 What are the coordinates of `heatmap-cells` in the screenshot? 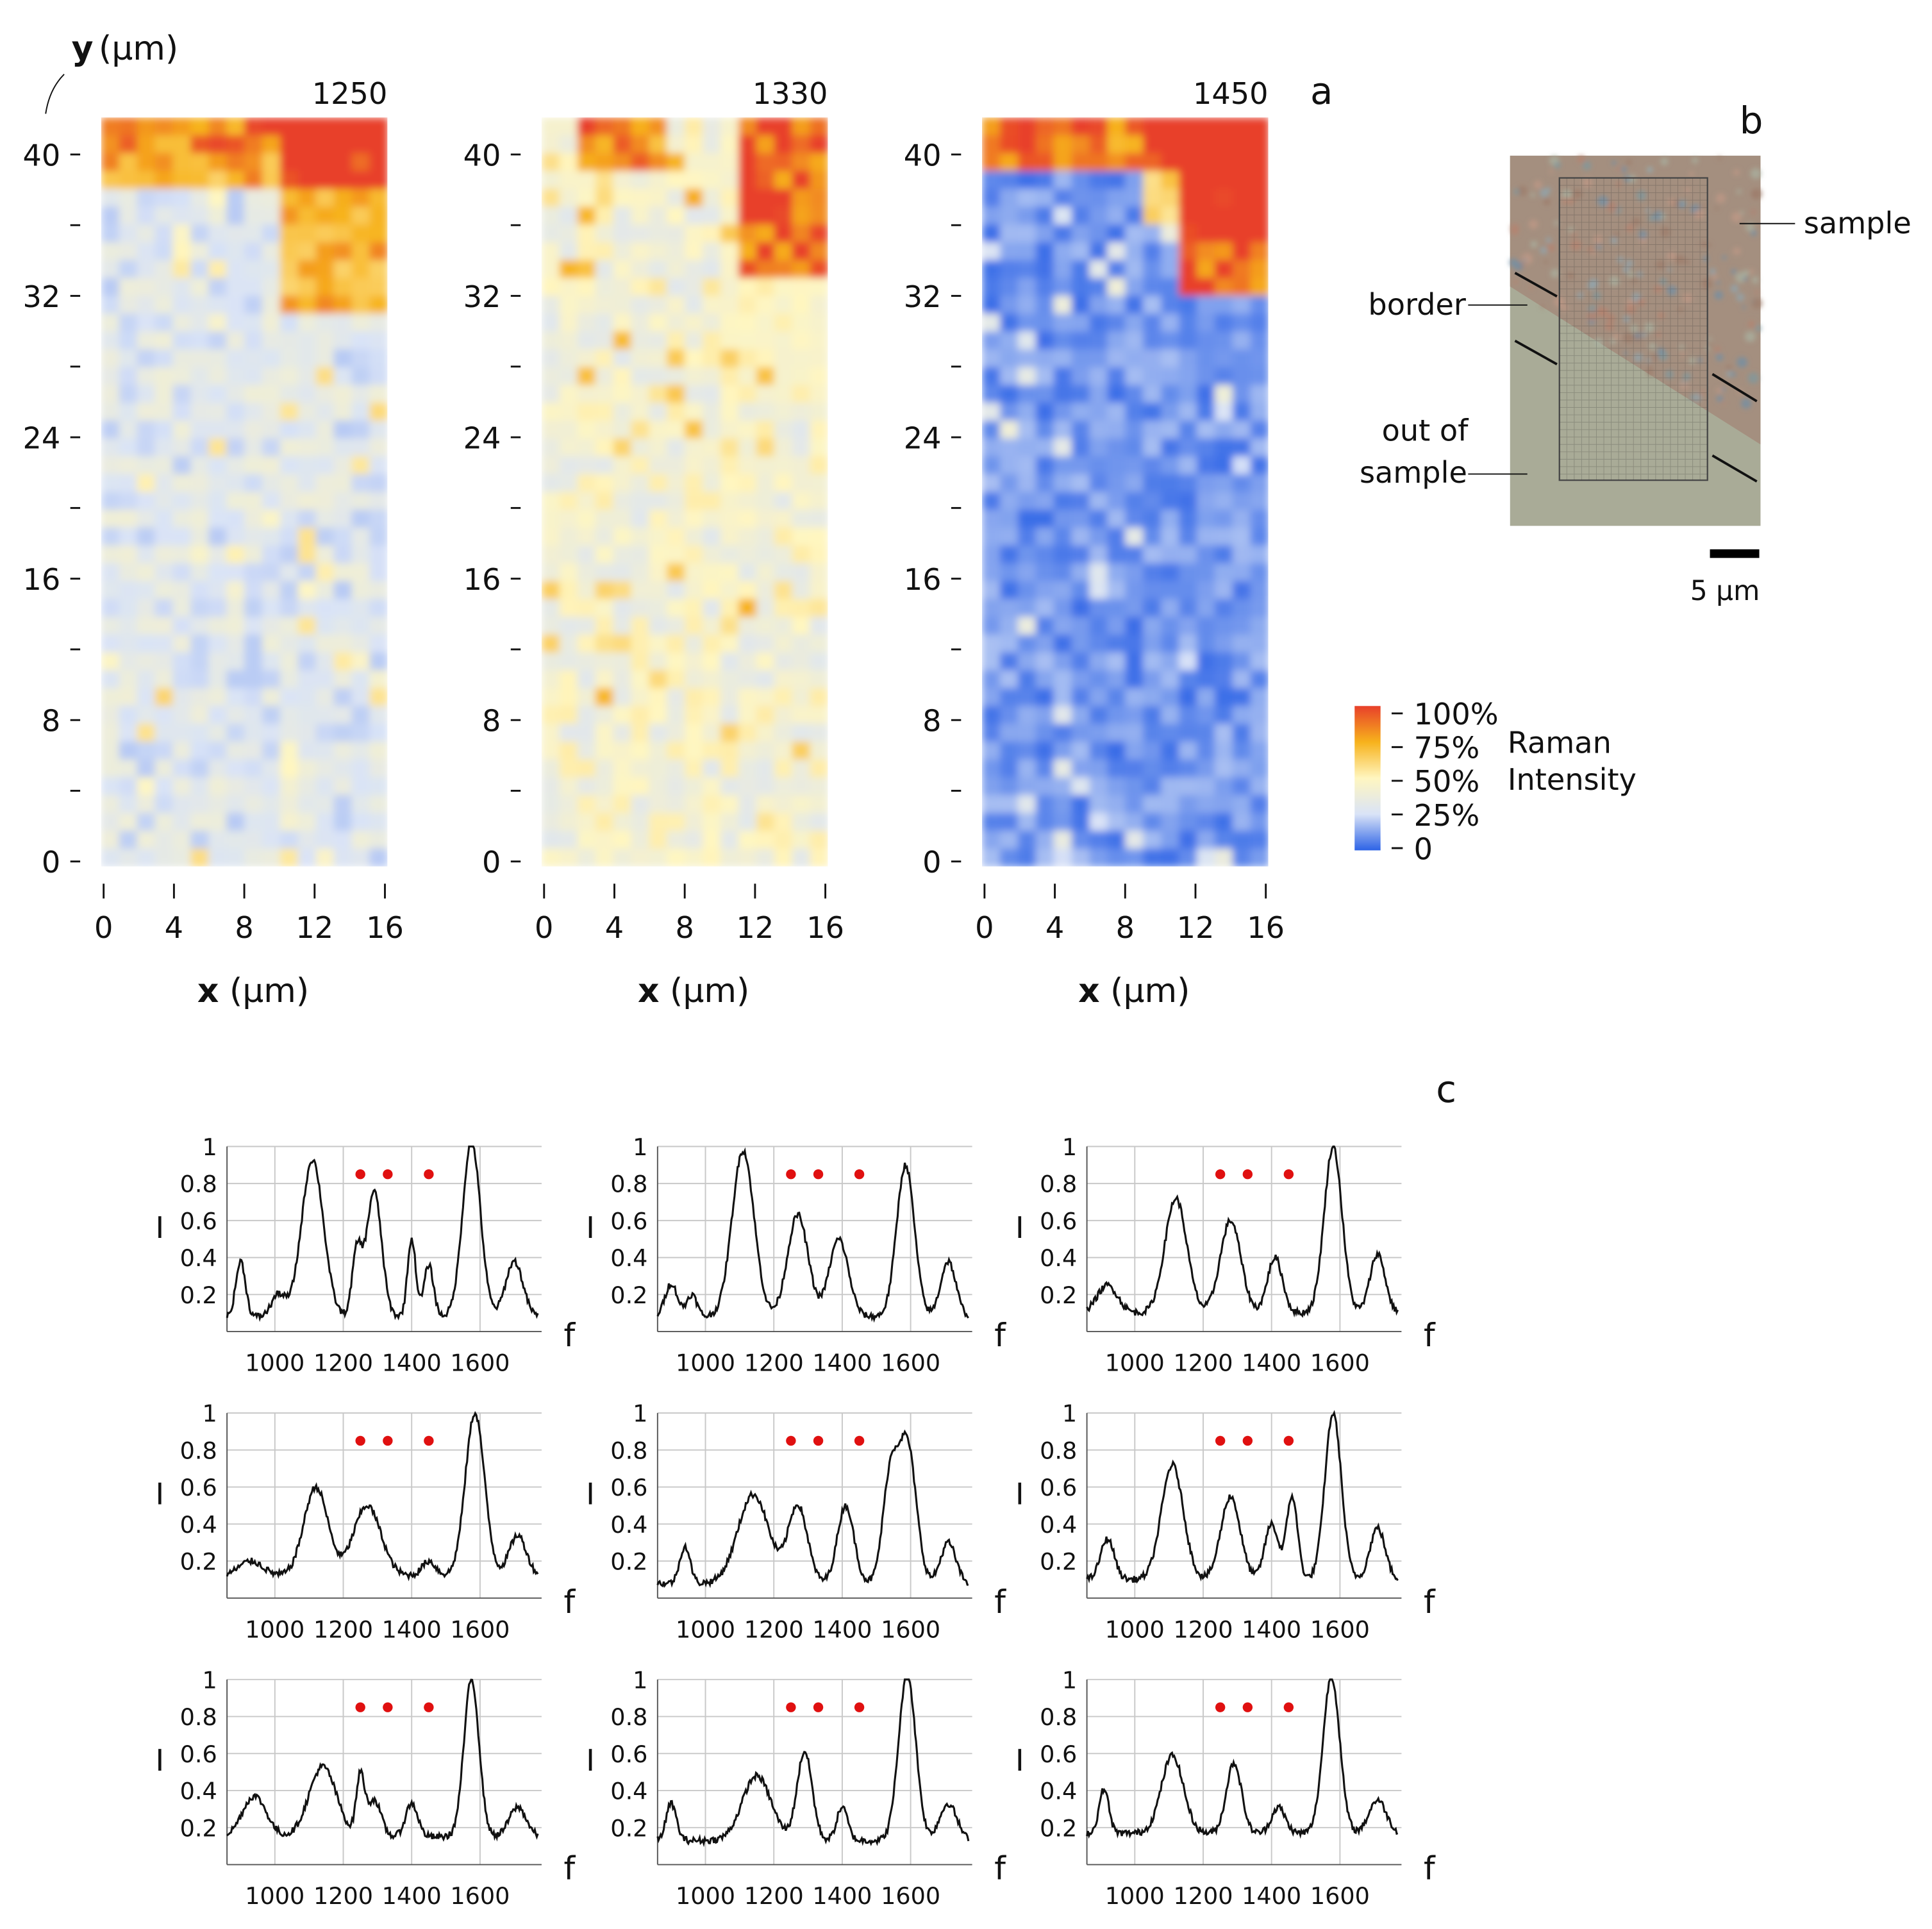 It's located at (684, 492).